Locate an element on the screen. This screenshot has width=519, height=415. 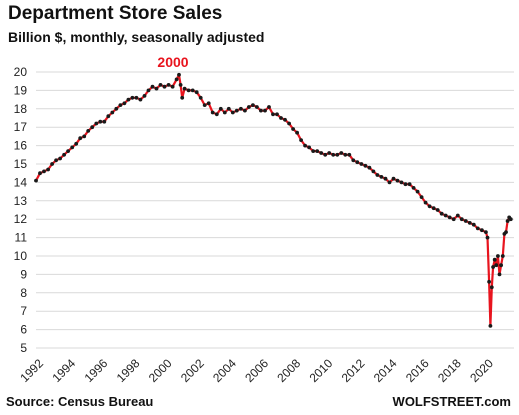
y-tick-label: 7 is located at coordinates (23, 311).